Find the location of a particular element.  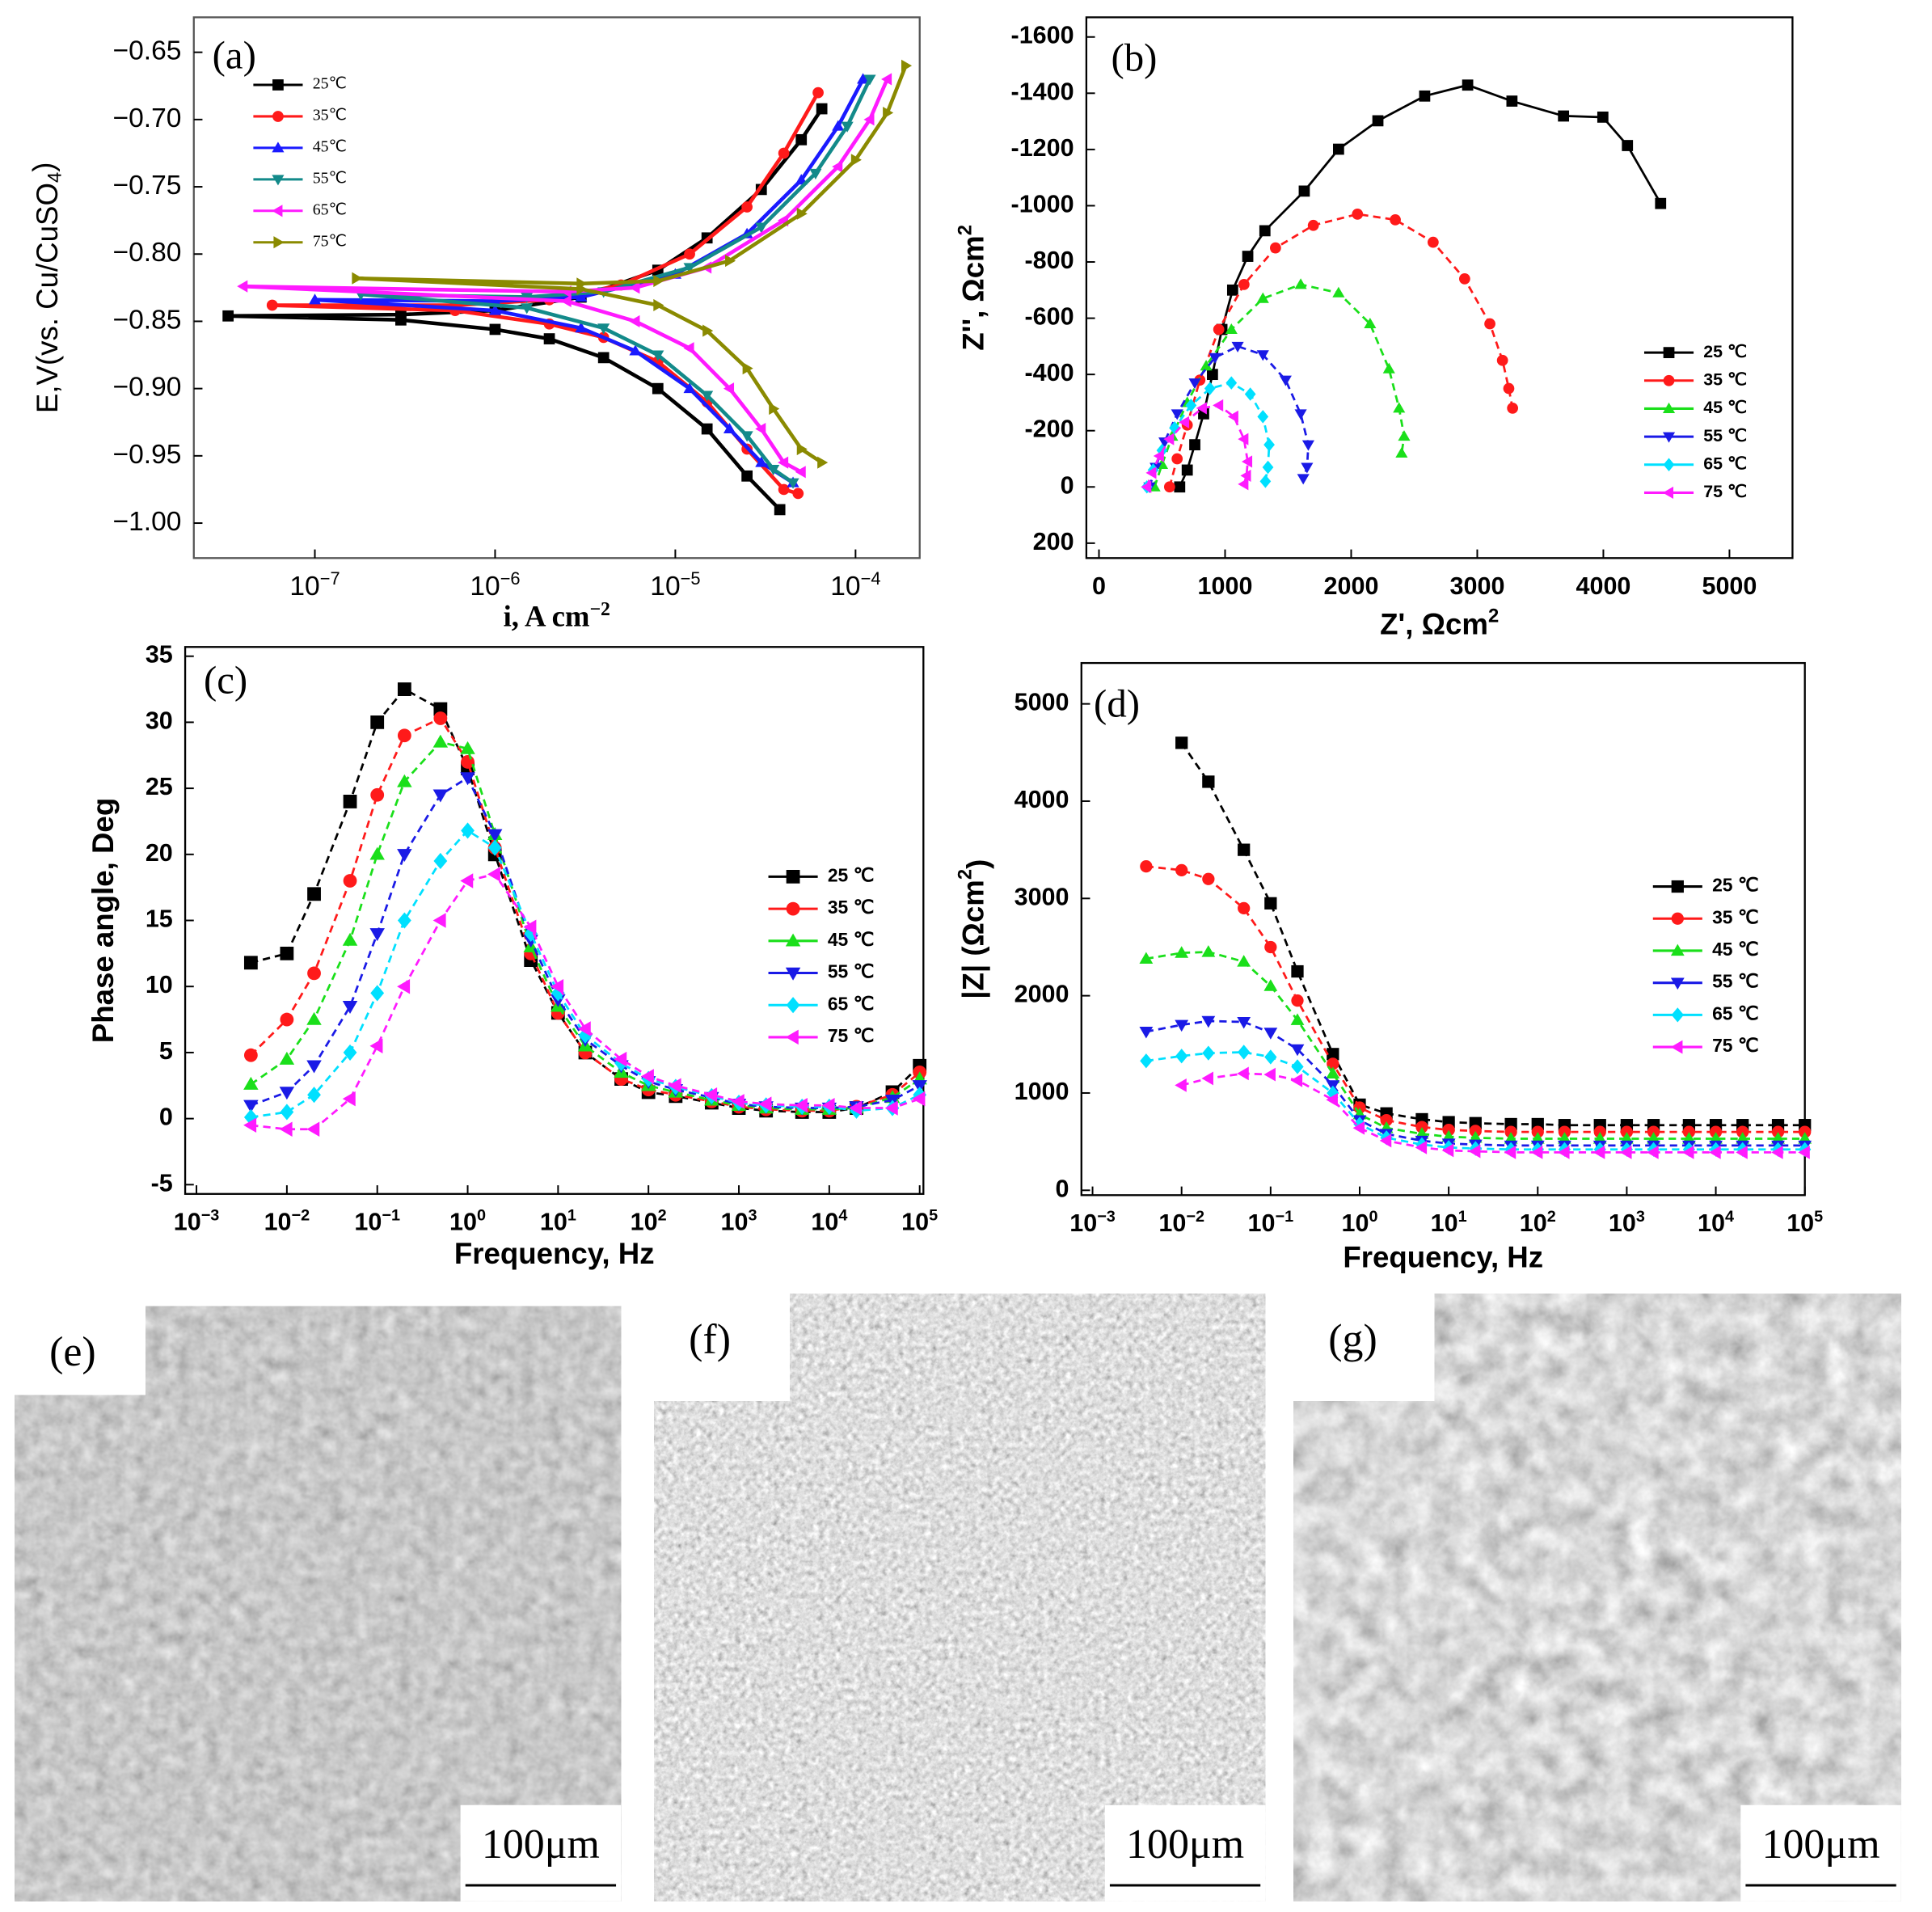

y-tick-label-part: -400 is located at coordinates (1049, 372).